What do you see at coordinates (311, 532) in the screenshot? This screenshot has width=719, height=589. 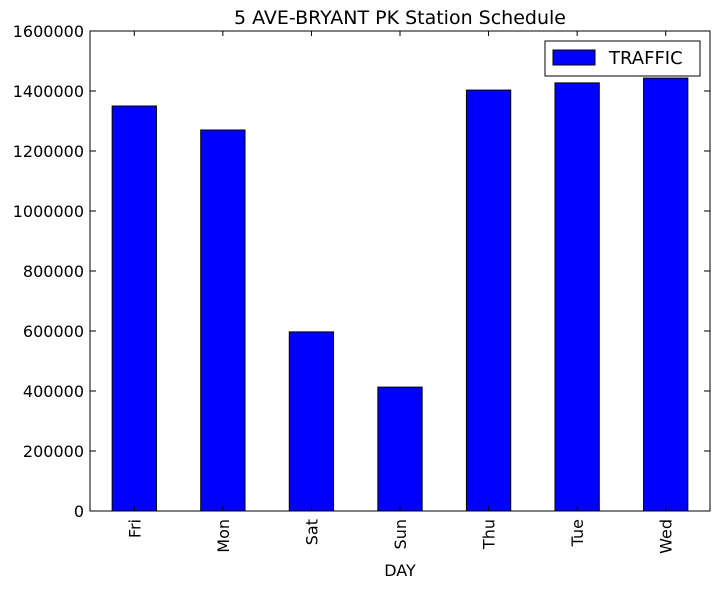 I see `x-tick-label: Sat` at bounding box center [311, 532].